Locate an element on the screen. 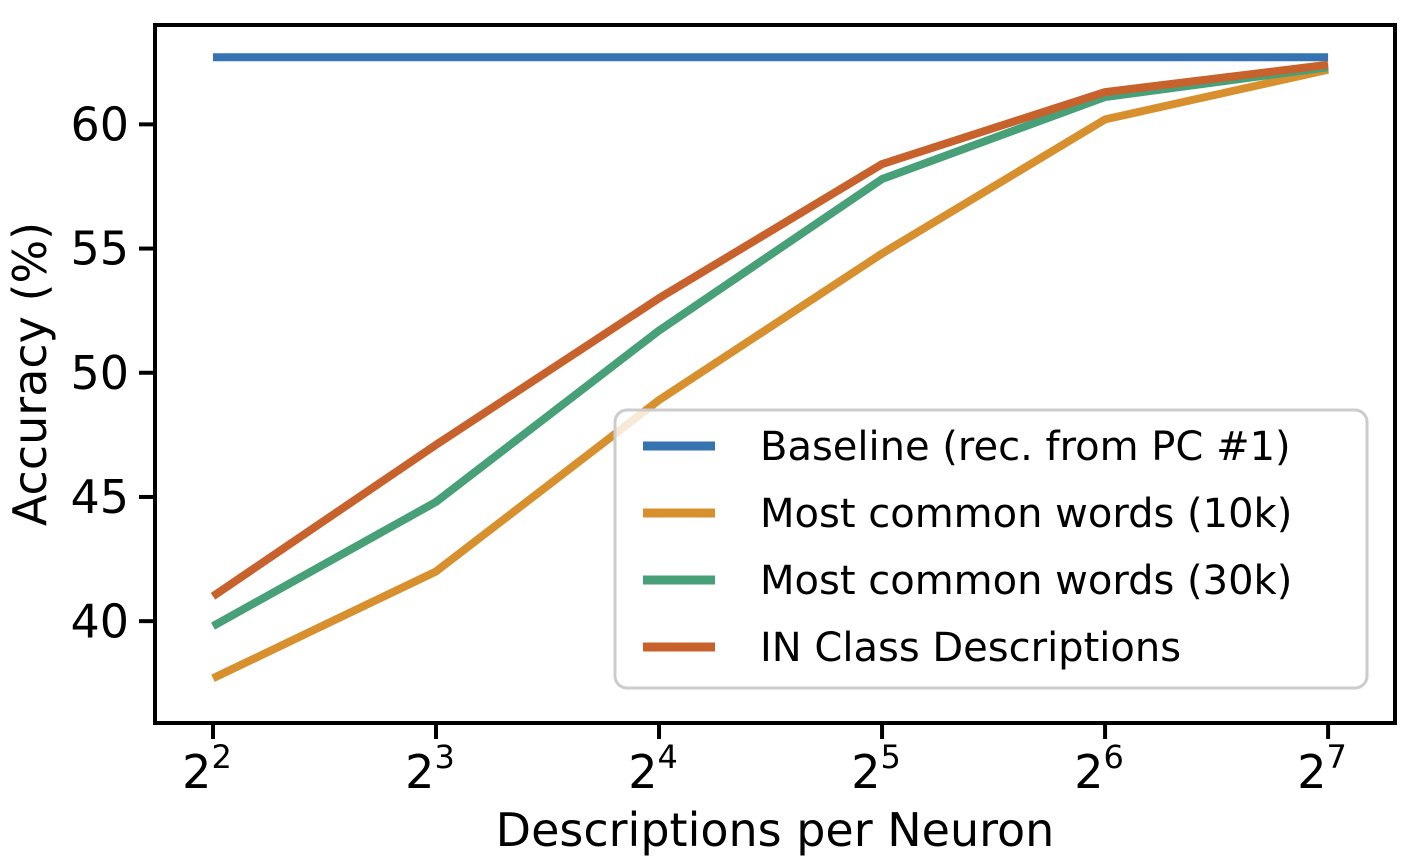  x-tick-label: 23 is located at coordinates (430, 768).